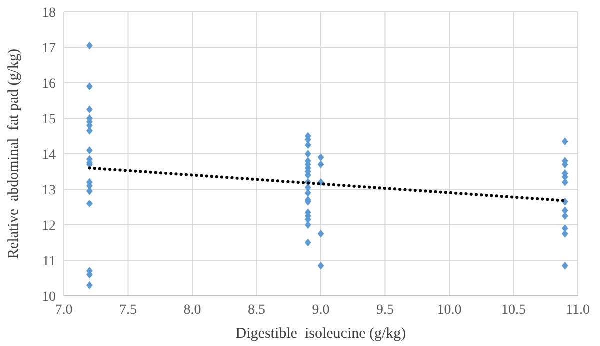  Describe the element at coordinates (49, 49) in the screenshot. I see `y-tick-label: 17` at that location.